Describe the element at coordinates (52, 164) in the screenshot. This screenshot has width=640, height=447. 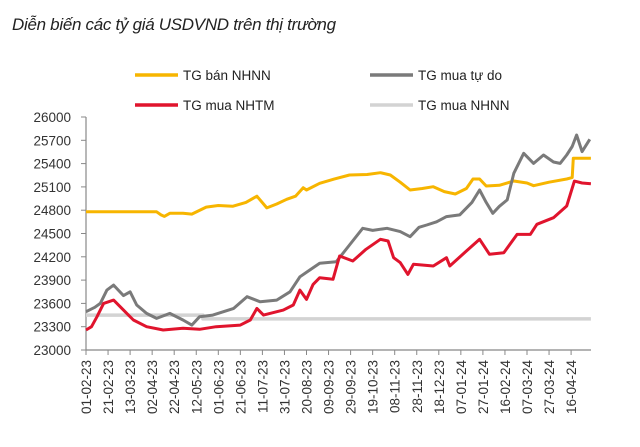
I see `y-tick-label: 25400` at that location.